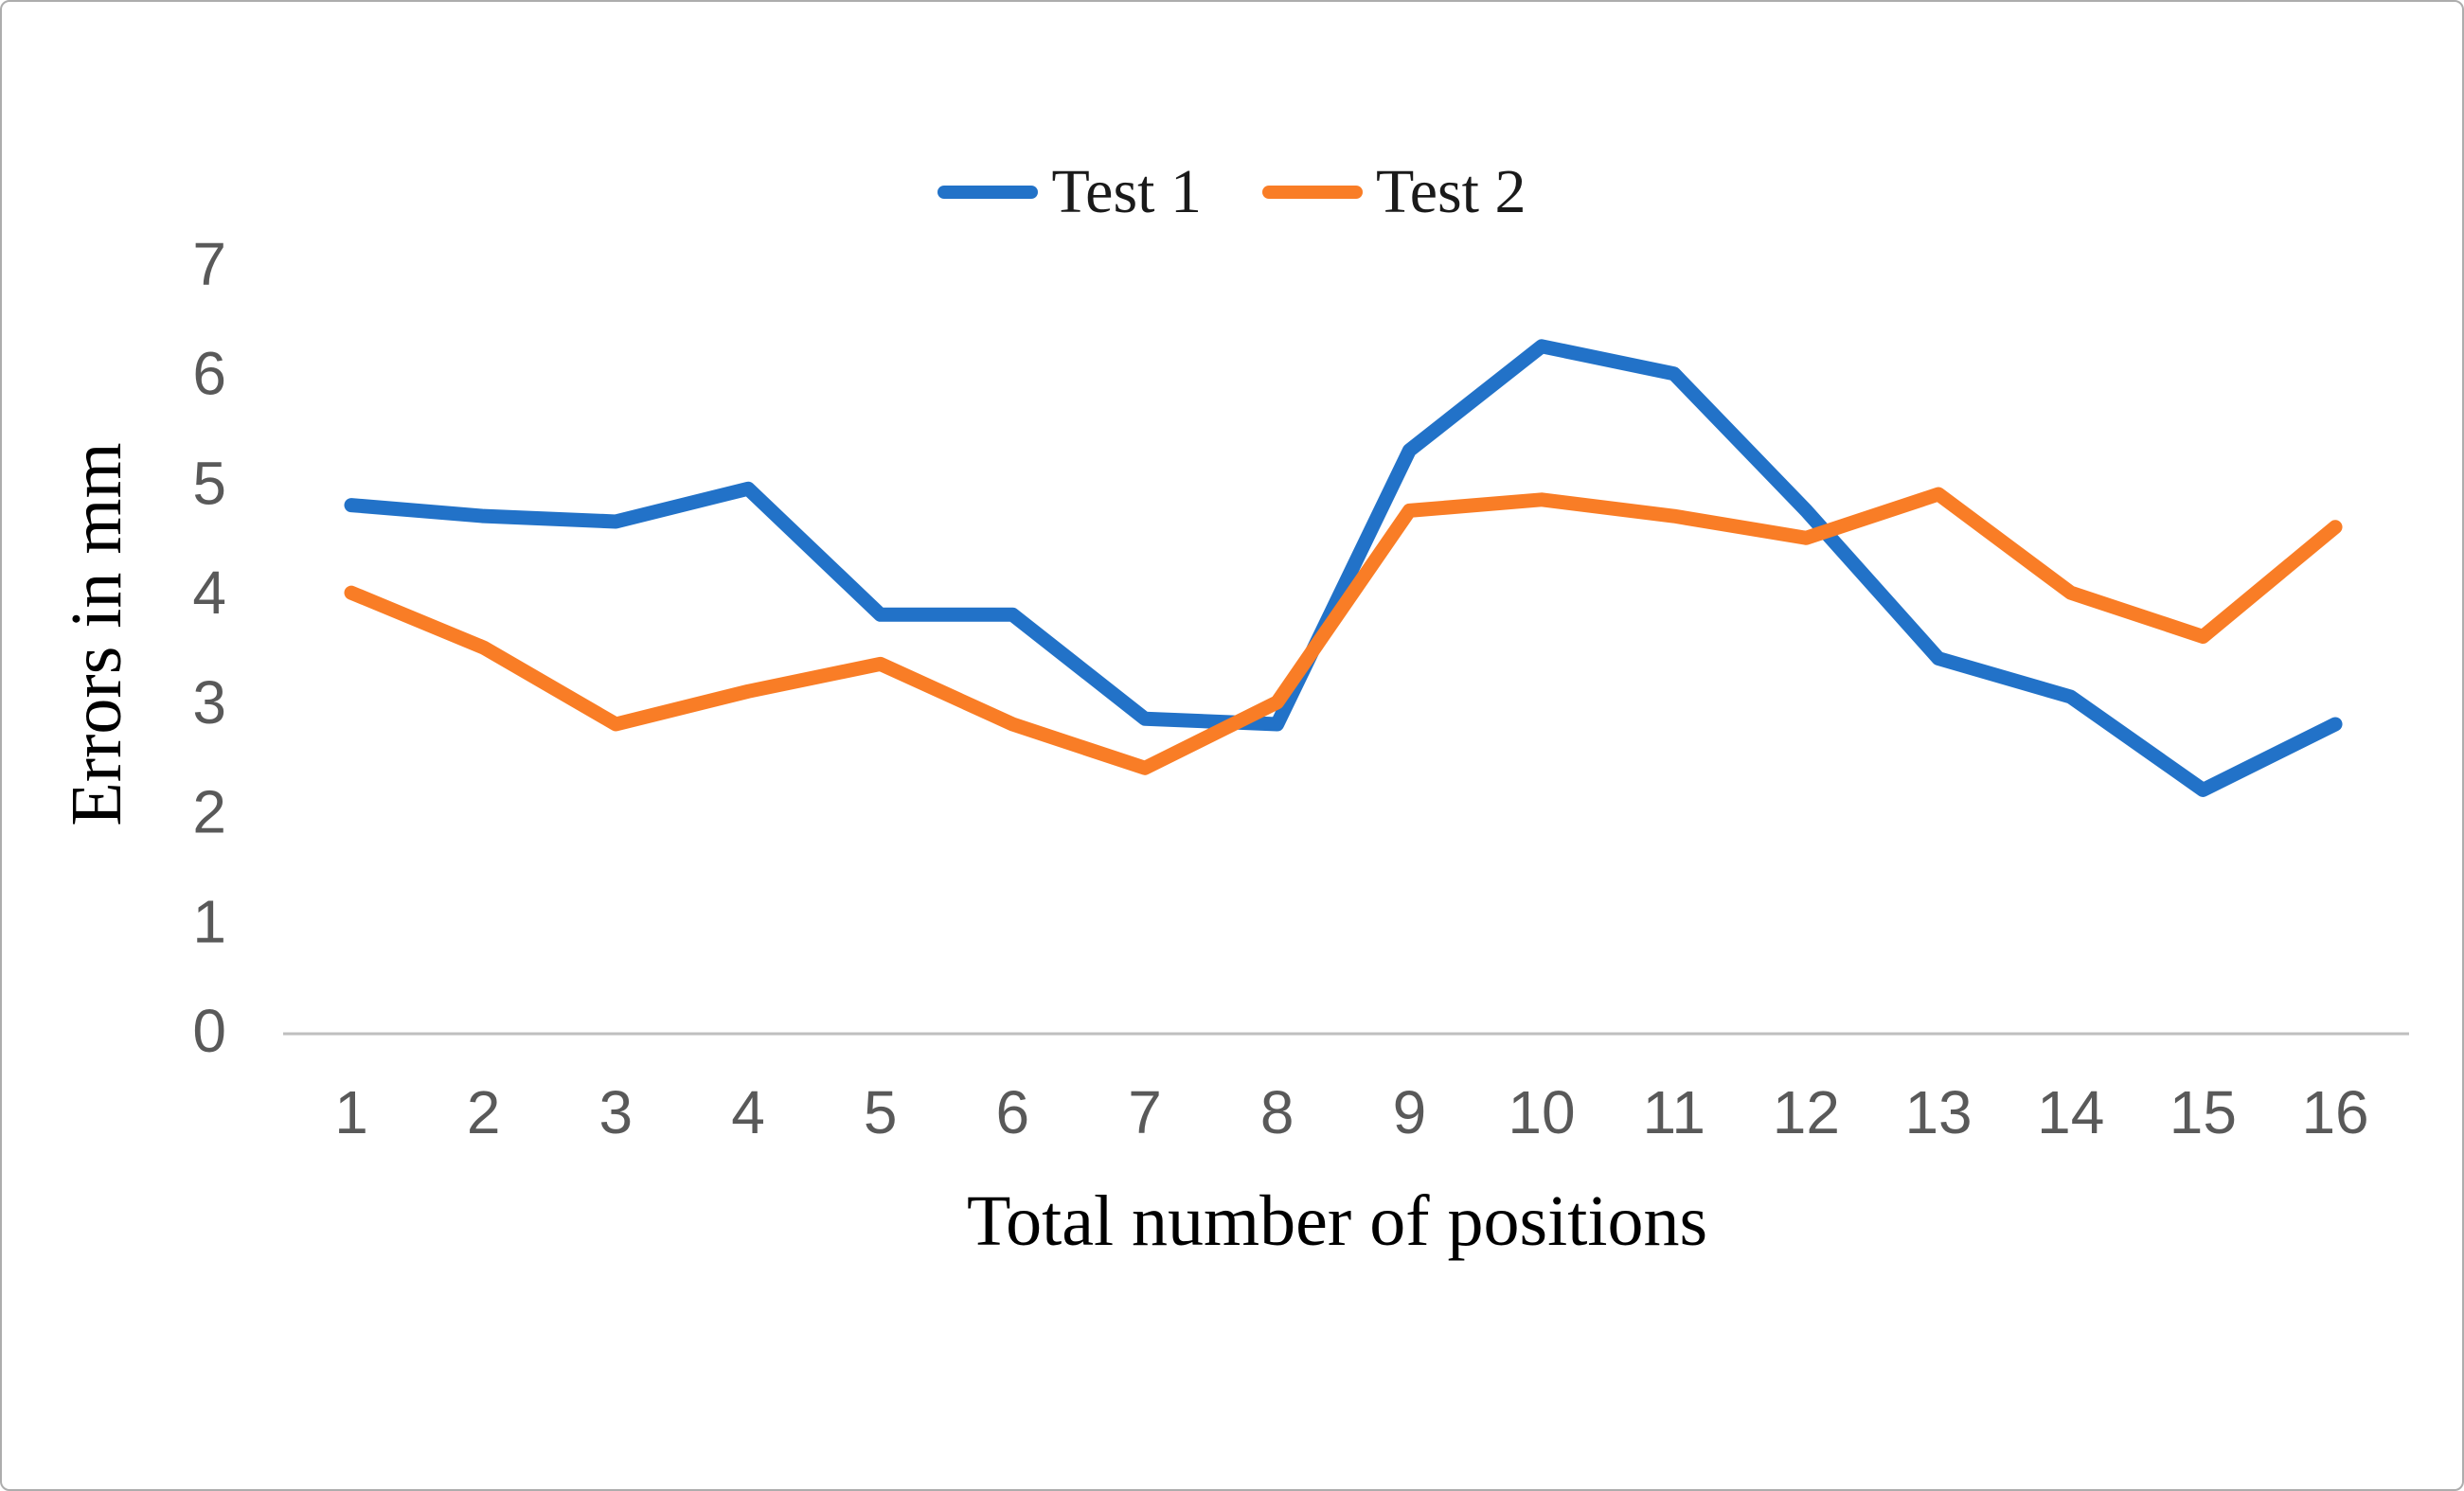 The height and width of the screenshot is (1491, 2464). What do you see at coordinates (616, 1112) in the screenshot?
I see `x-axis-tick-label: 3` at bounding box center [616, 1112].